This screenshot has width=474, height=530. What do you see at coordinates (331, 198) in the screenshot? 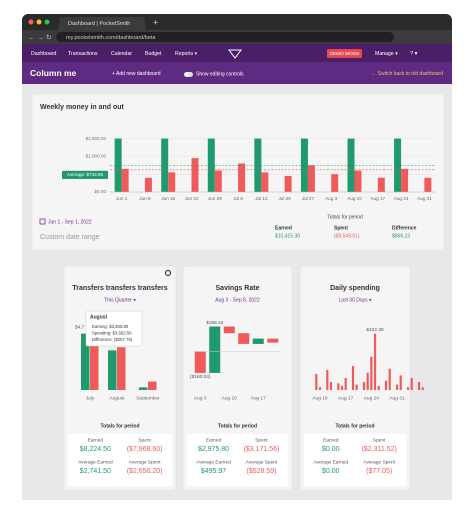
I see `x-tick-label: Aug 3` at bounding box center [331, 198].